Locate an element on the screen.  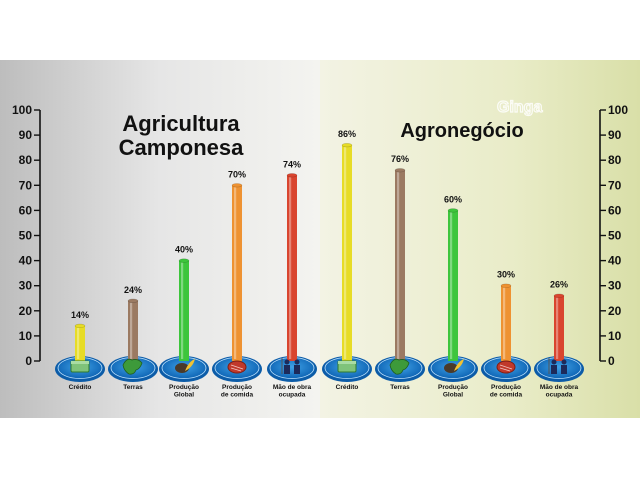
watermark-logo: Ginga is located at coordinates (519, 107).